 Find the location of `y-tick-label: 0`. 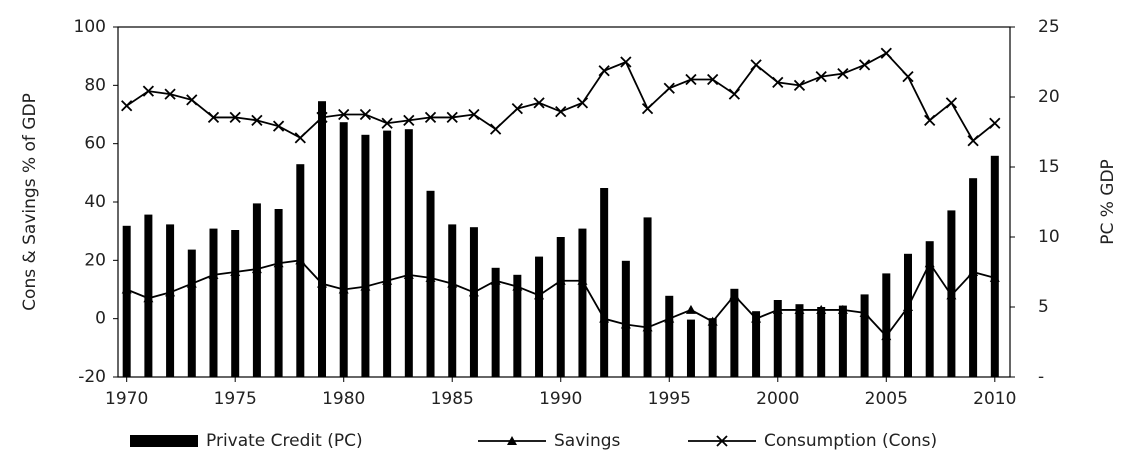

y-tick-label: 0 is located at coordinates (100, 319).